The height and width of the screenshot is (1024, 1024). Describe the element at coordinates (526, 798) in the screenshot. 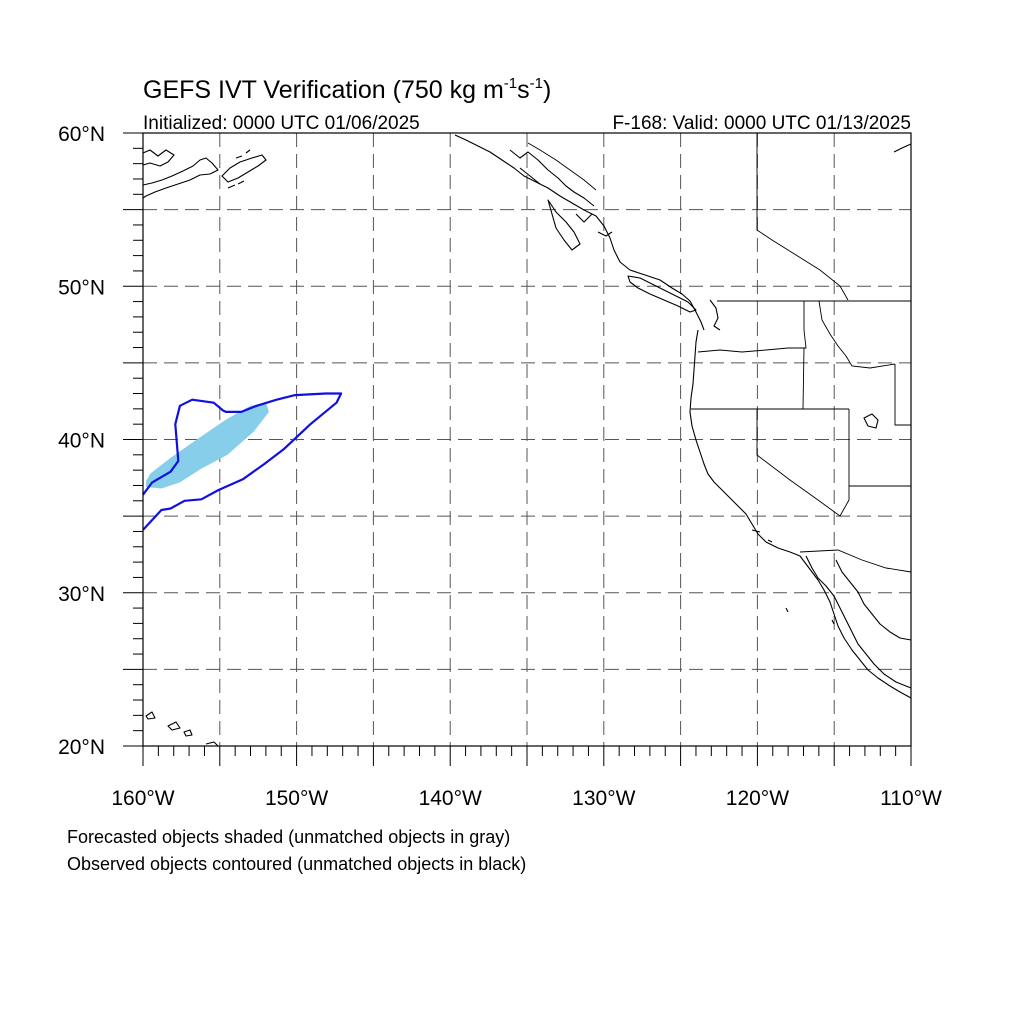

I see `longitude-labels: 160°W 150°W 140°W 130°W 120°W 110°W` at that location.